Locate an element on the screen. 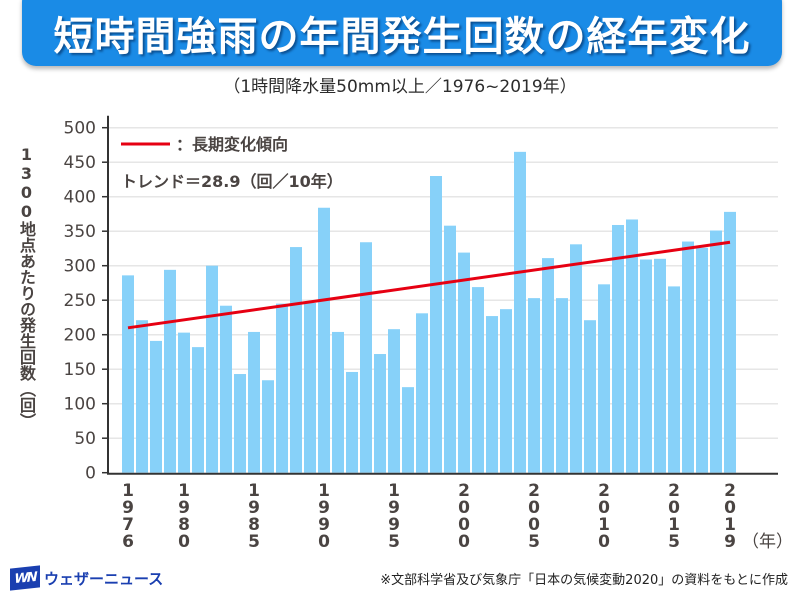 The height and width of the screenshot is (600, 800). legend: ：長期変化傾向 トレンド＝28.9（回／10年） is located at coordinates (232, 163).